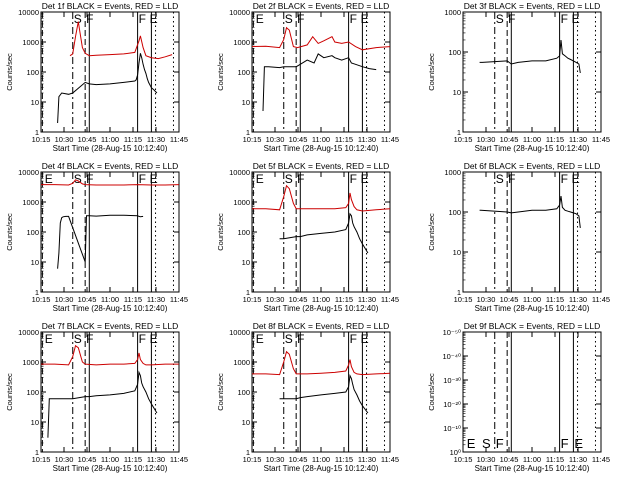 The width and height of the screenshot is (640, 480). What do you see at coordinates (532, 326) in the screenshot?
I see `panel-title: Det 9f BLACK = Events, RED = LLD` at bounding box center [532, 326].